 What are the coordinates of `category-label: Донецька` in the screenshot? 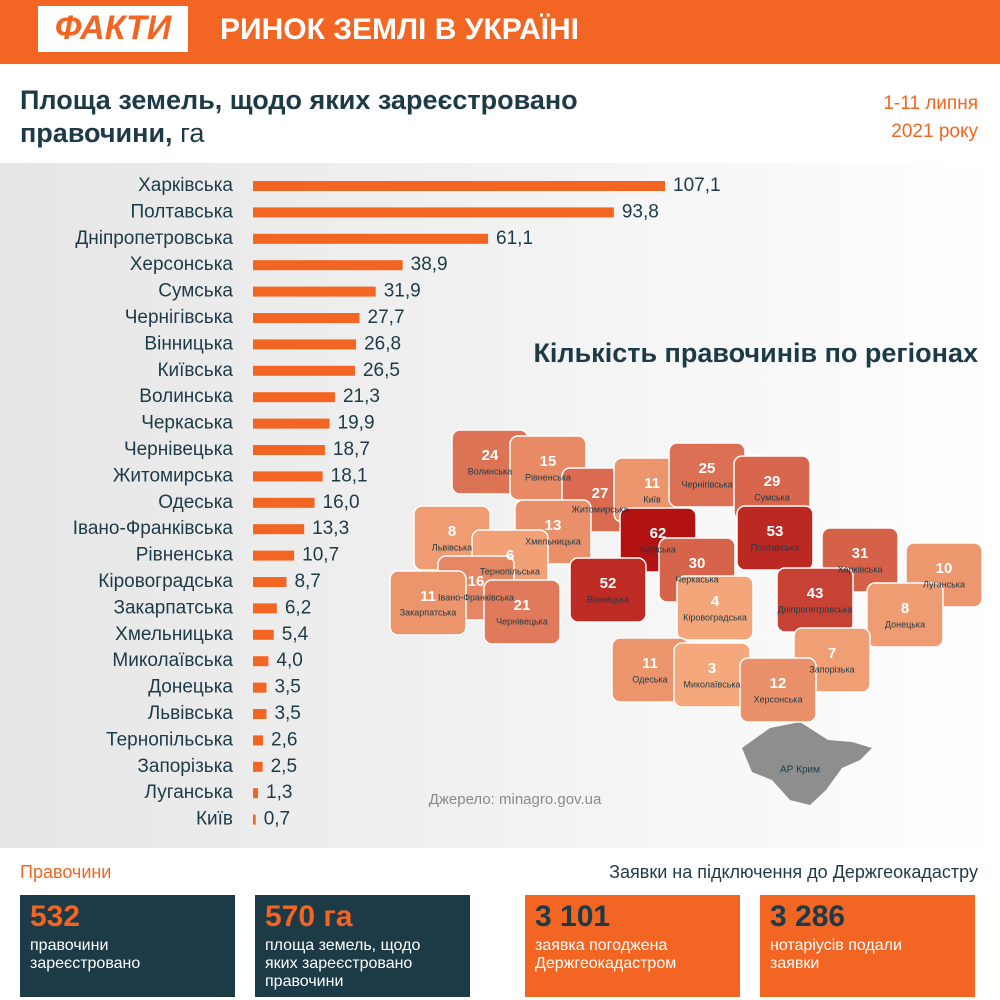 It's located at (190, 687).